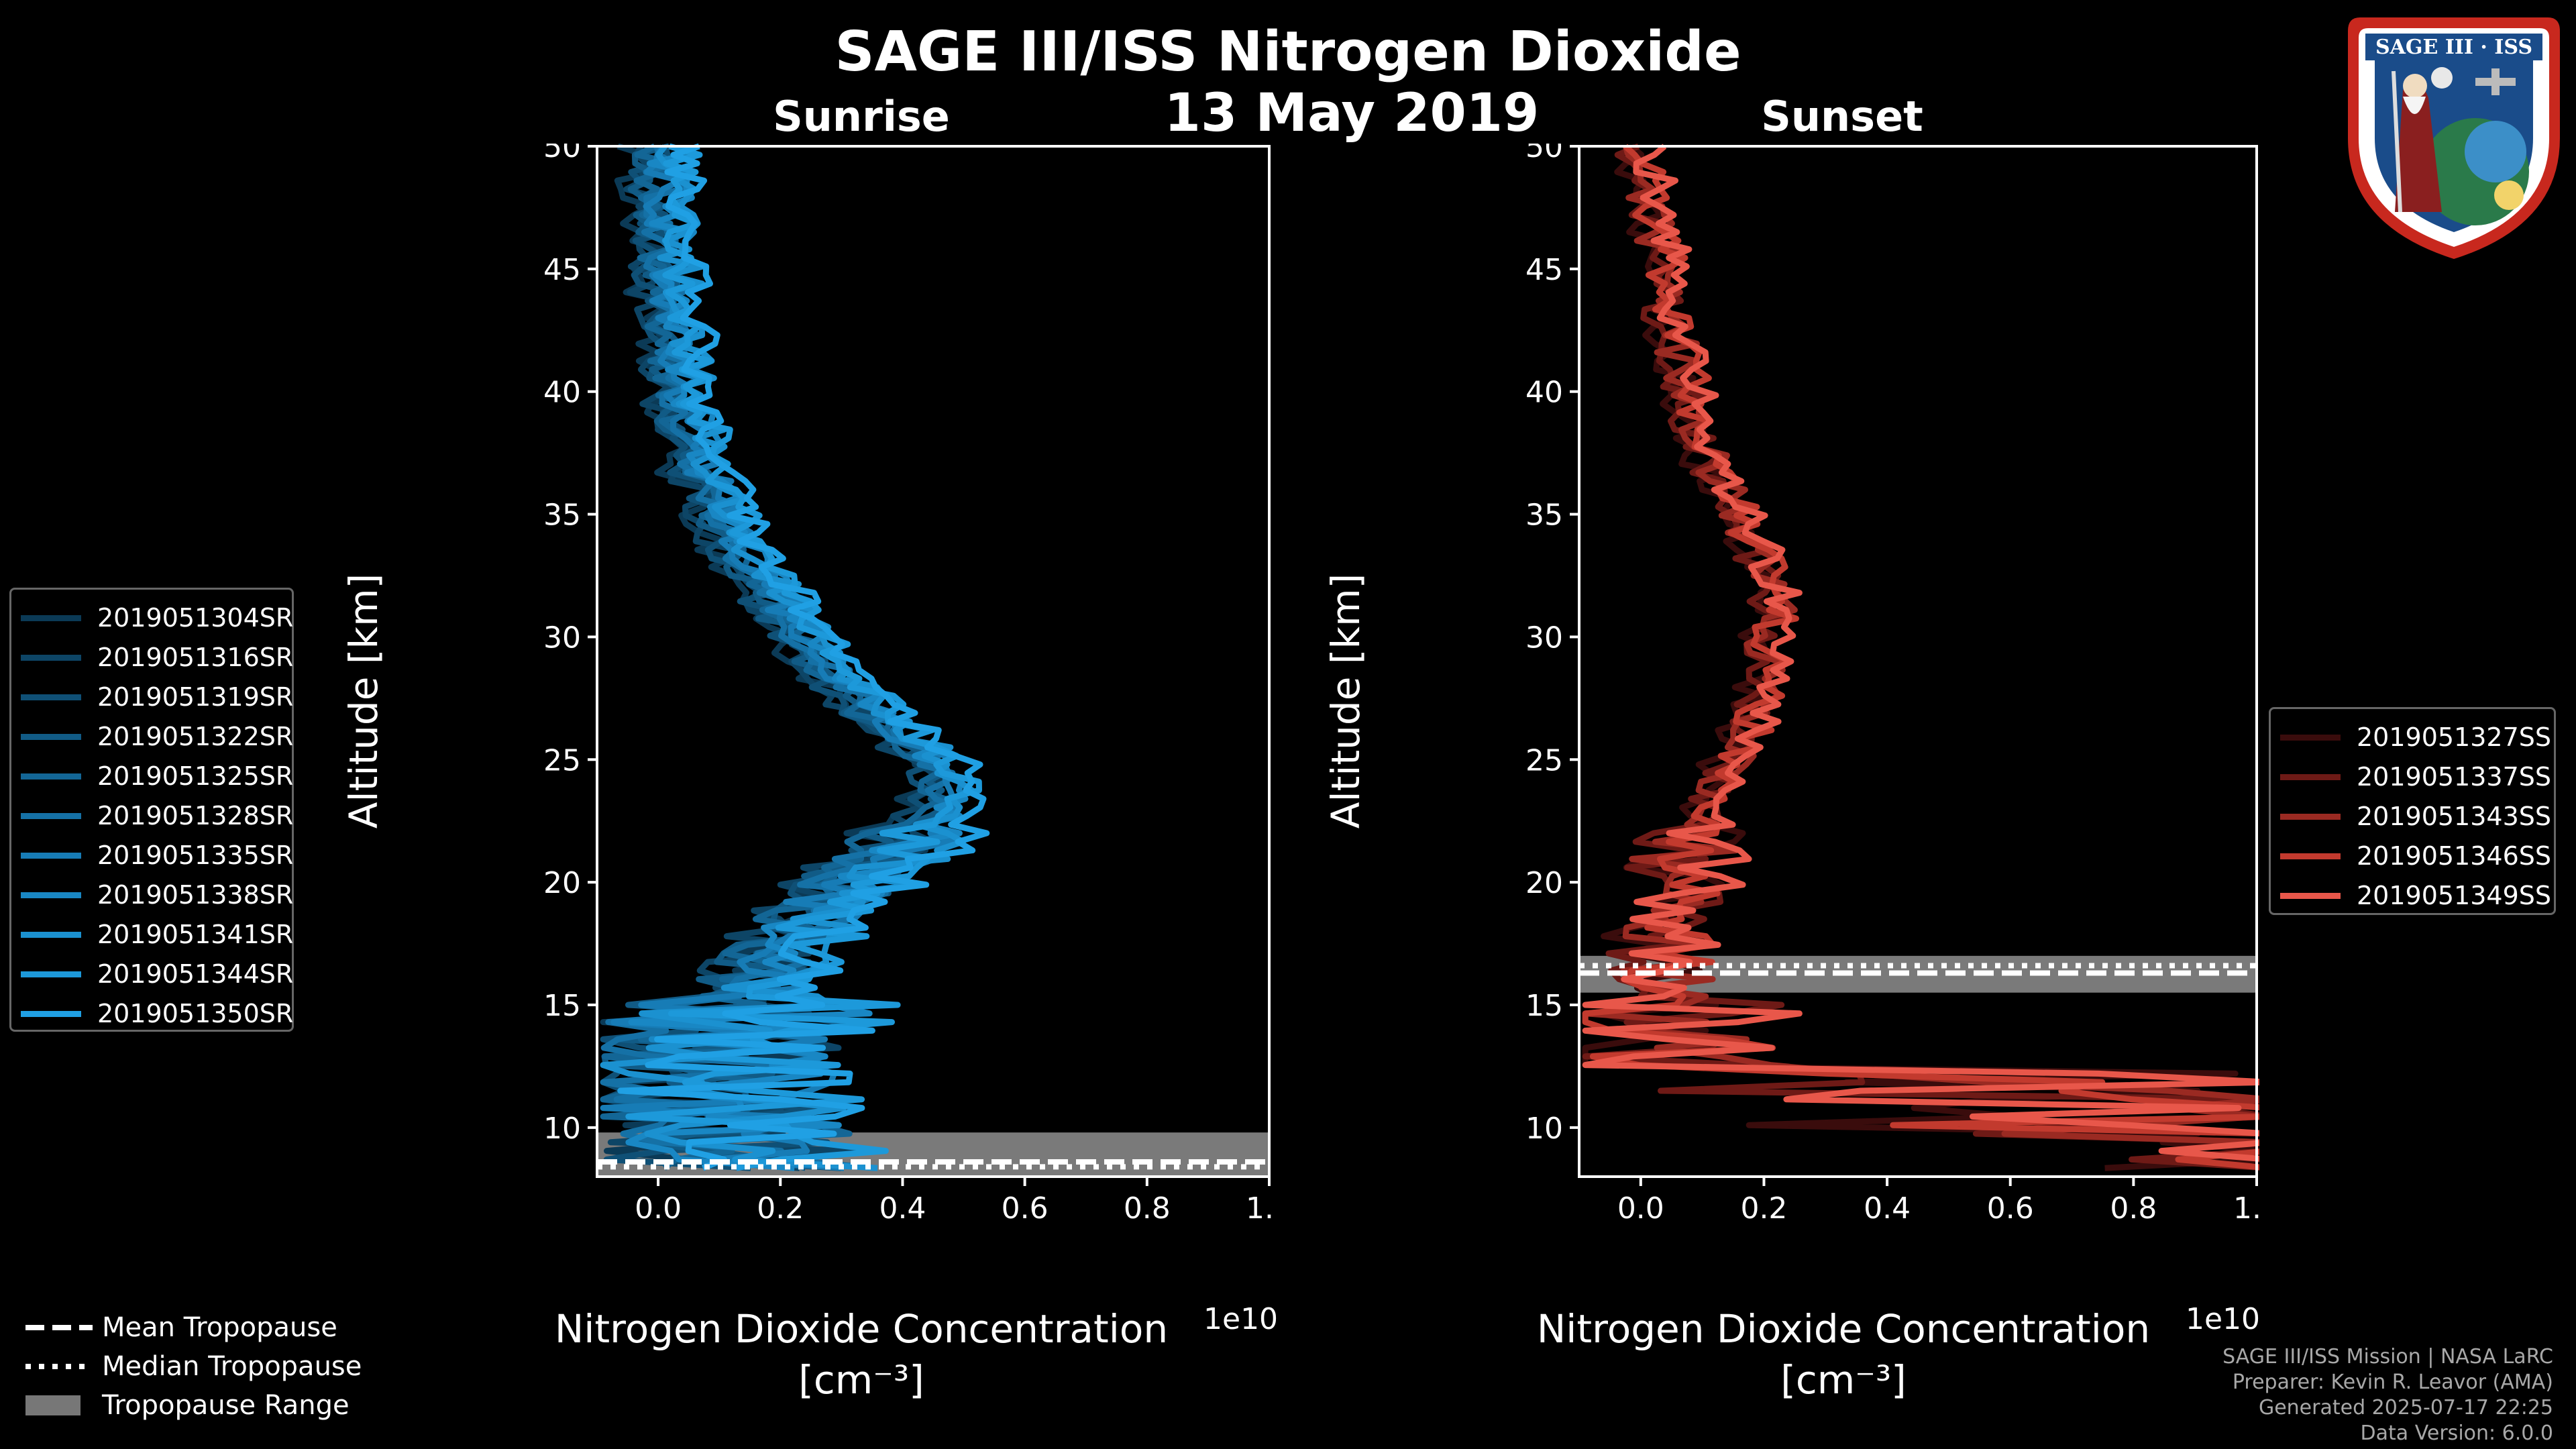 The height and width of the screenshot is (1449, 2576). What do you see at coordinates (562, 393) in the screenshot?
I see `sunrise-y-tick-label: 40` at bounding box center [562, 393].